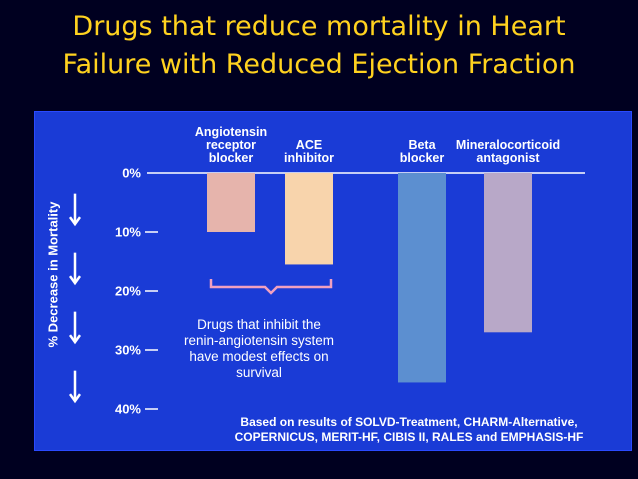 Image resolution: width=638 pixels, height=479 pixels. I want to click on category-label-line: ACE, so click(309, 145).